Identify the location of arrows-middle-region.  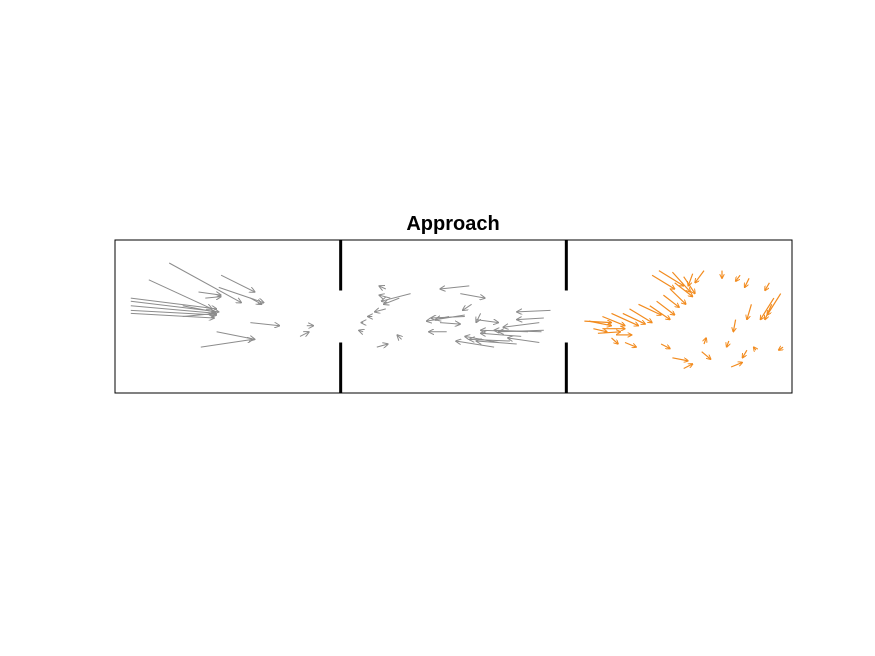
(455, 316).